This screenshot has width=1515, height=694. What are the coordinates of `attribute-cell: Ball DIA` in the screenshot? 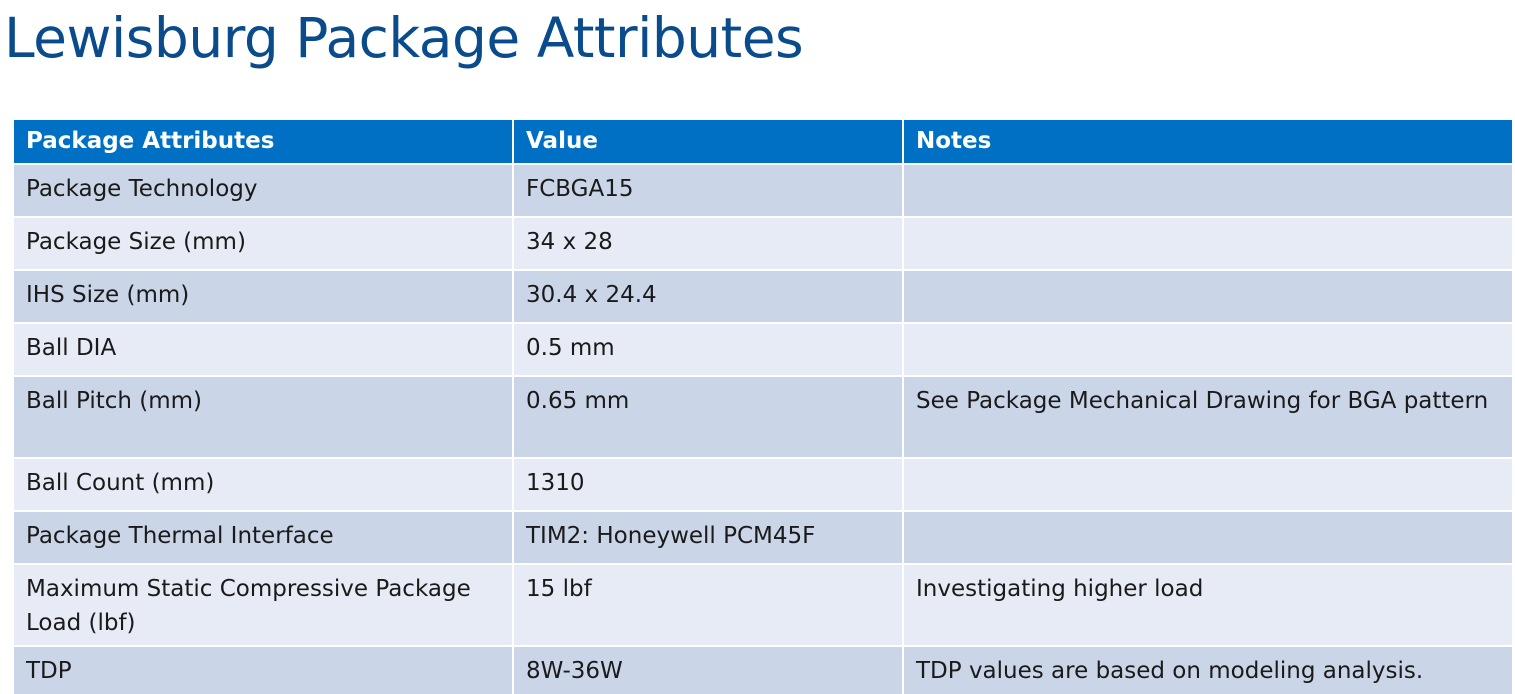 It's located at (263, 349).